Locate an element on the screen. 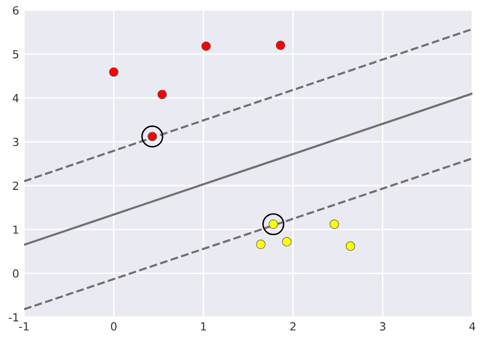 The image size is (482, 341). y-tick-label: -1 is located at coordinates (13, 317).